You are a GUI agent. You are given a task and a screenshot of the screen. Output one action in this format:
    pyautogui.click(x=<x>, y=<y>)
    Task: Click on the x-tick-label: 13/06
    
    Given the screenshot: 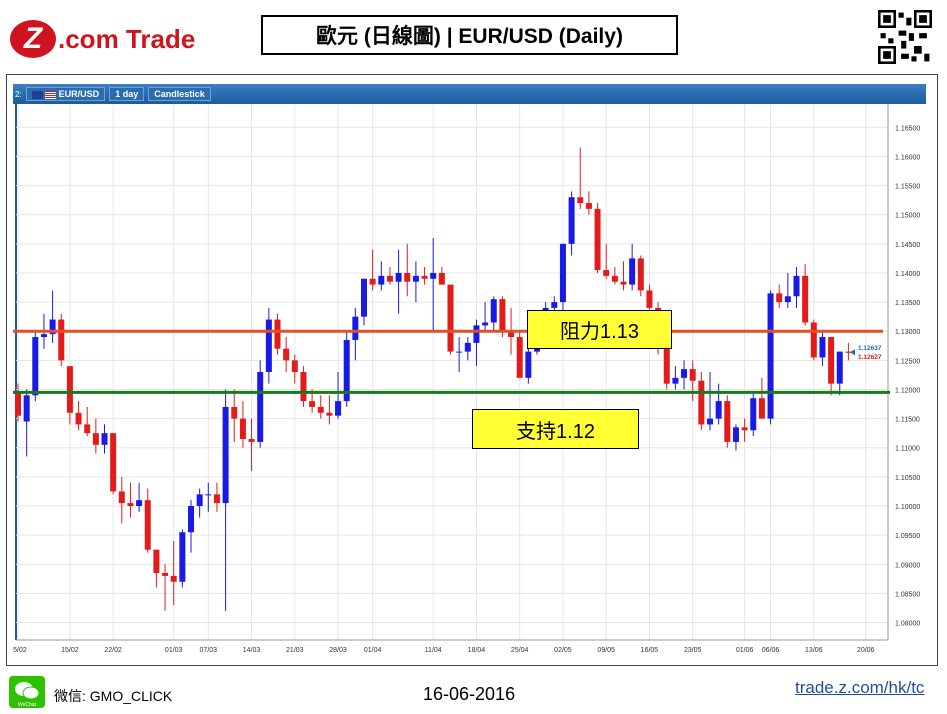 What is the action you would take?
    pyautogui.click(x=814, y=650)
    